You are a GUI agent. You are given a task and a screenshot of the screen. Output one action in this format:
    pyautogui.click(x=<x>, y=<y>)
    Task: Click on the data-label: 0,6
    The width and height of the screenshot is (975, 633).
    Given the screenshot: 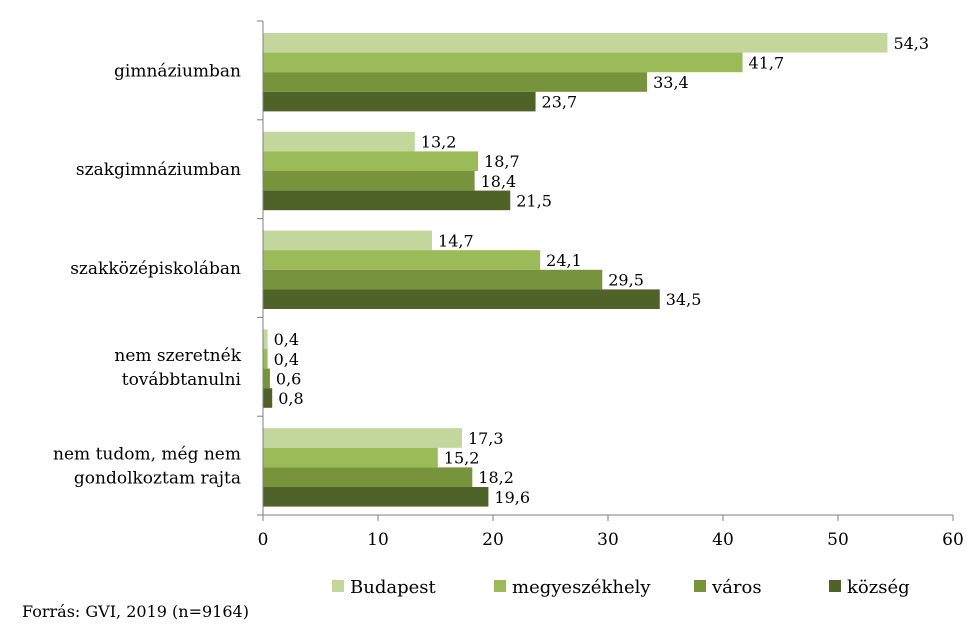 What is the action you would take?
    pyautogui.click(x=288, y=378)
    